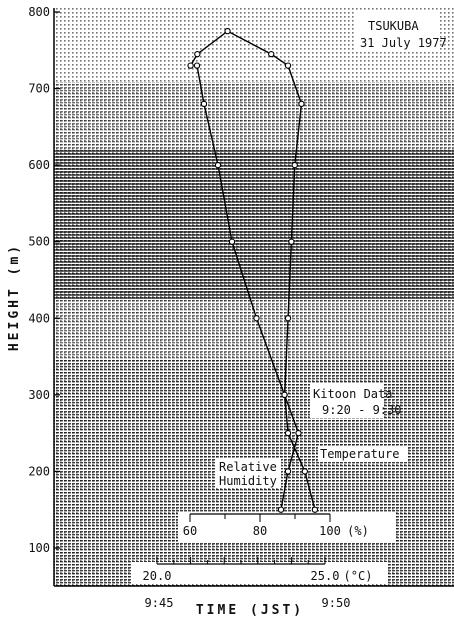  I want to click on temperature-axis-box, so click(260, 573).